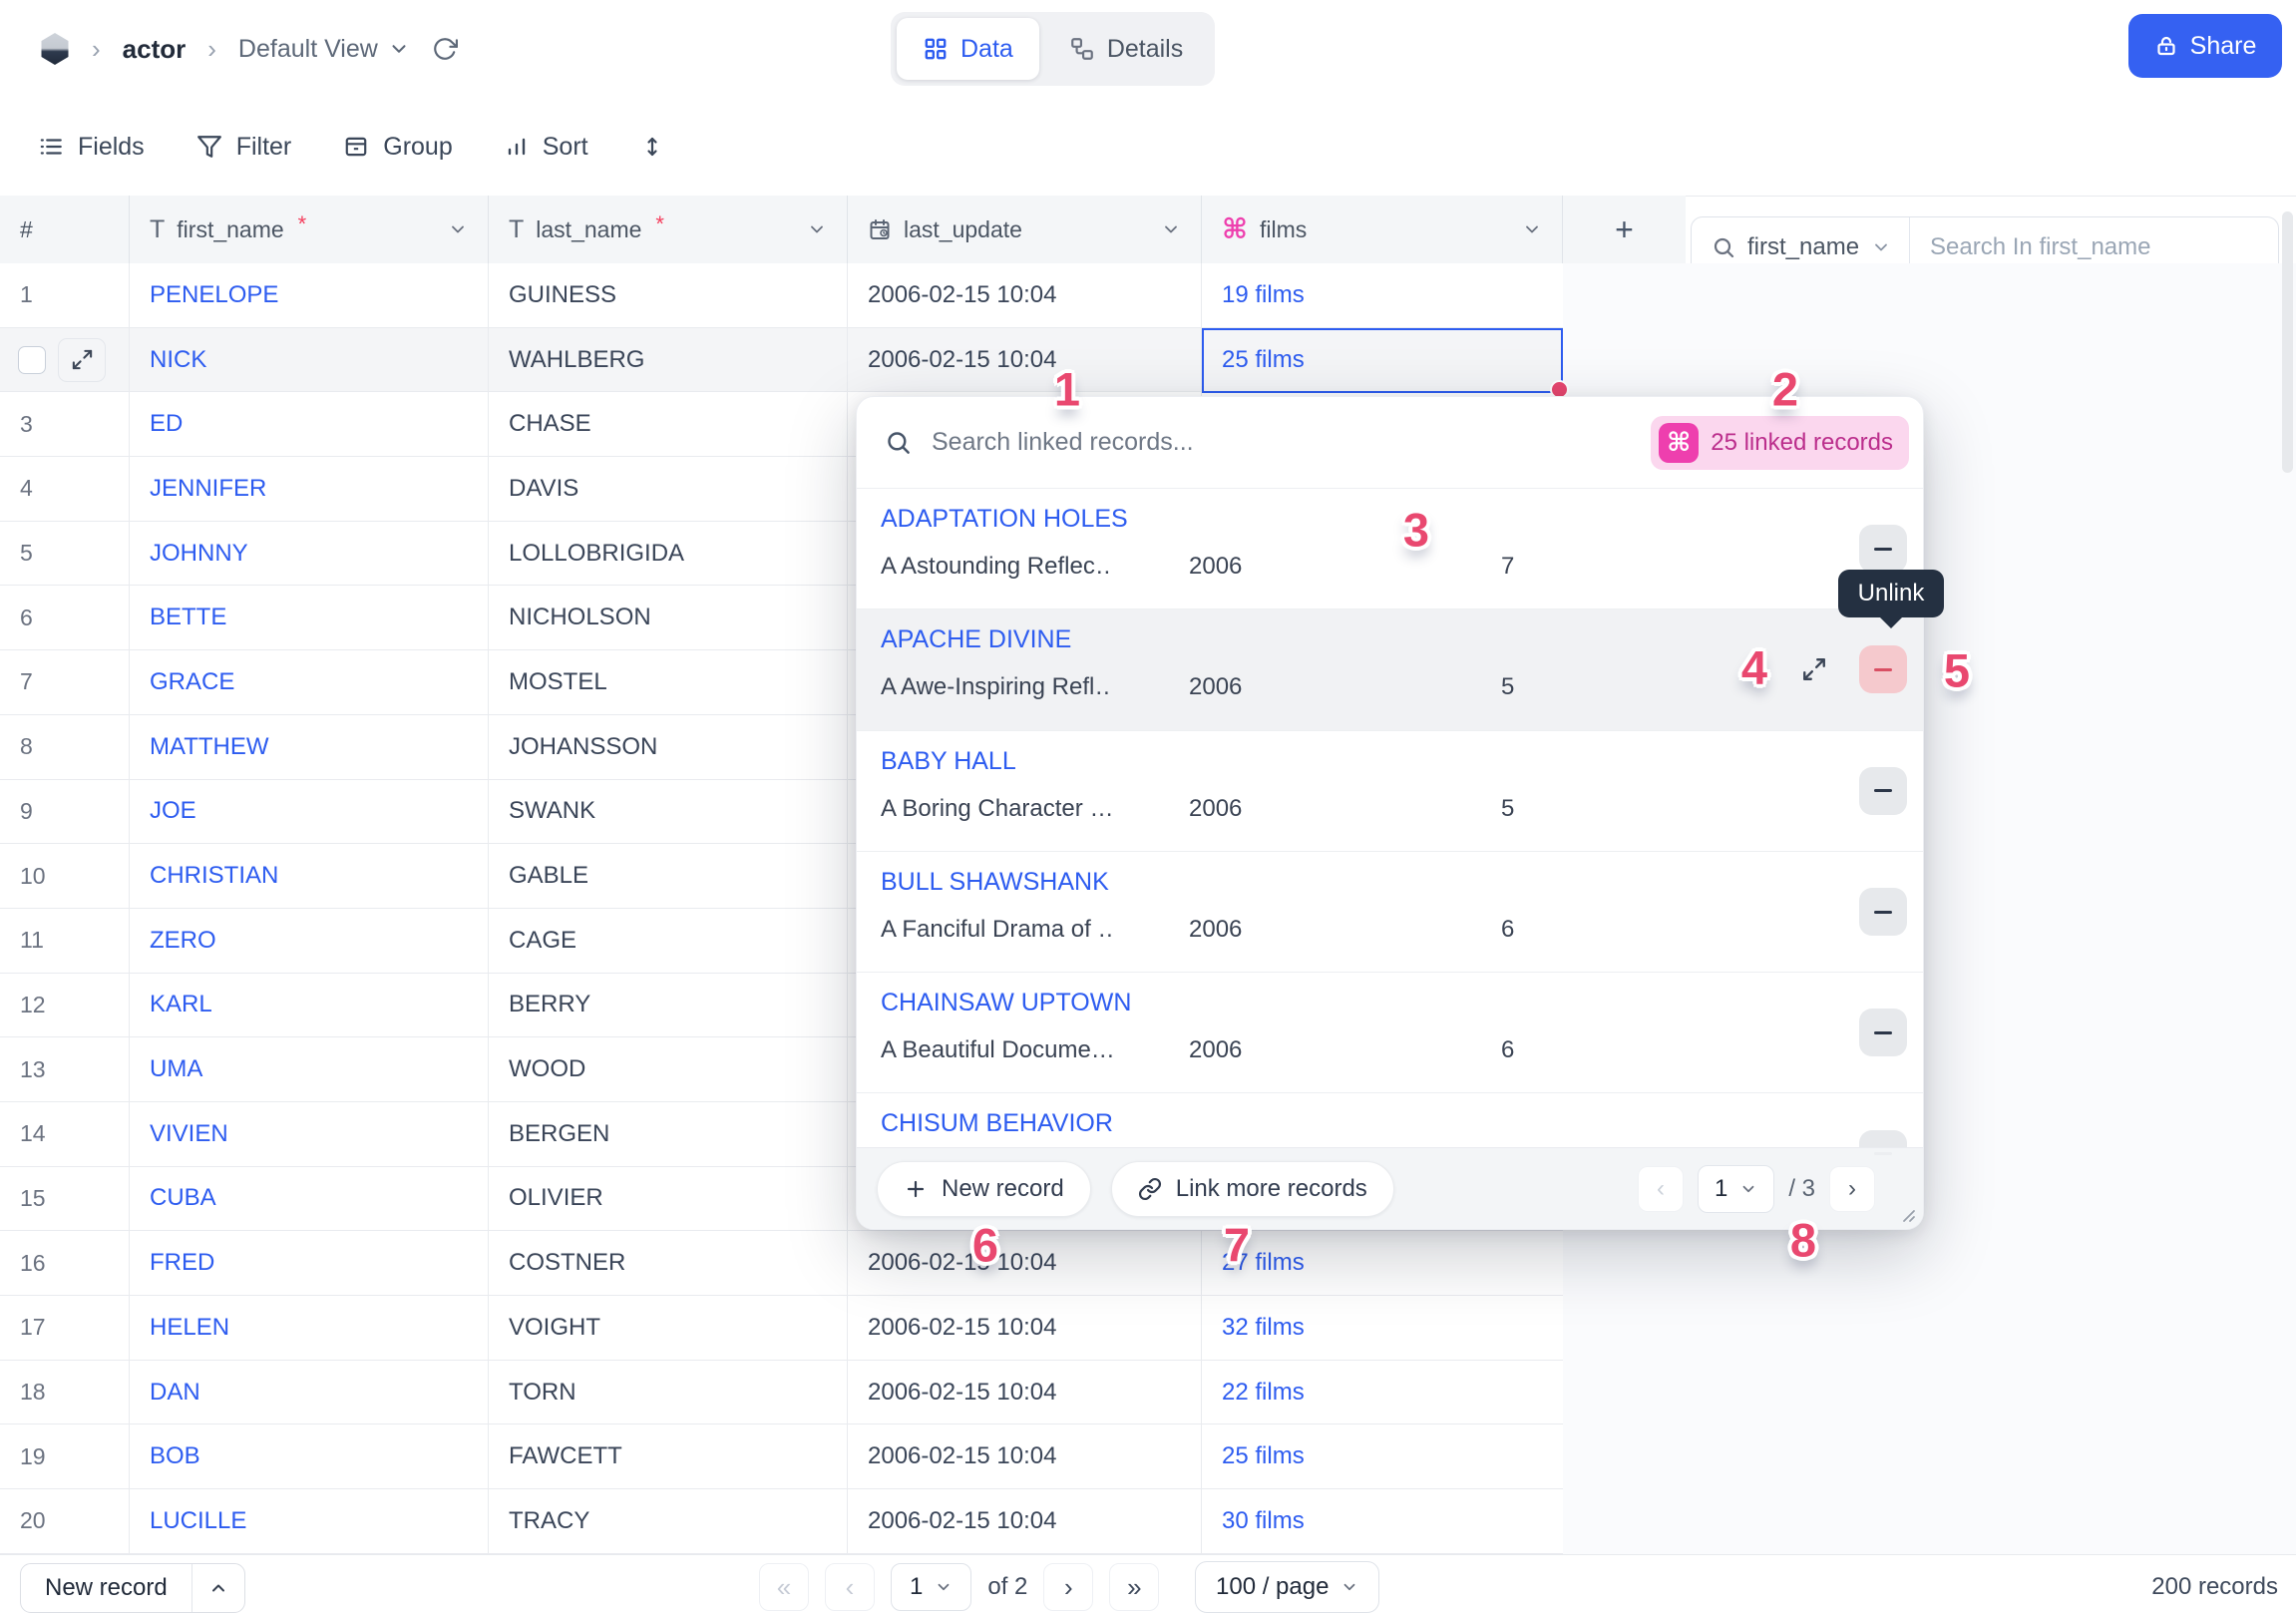 The image size is (2296, 1618). Describe the element at coordinates (1126, 49) in the screenshot. I see `tab-details: Details` at that location.